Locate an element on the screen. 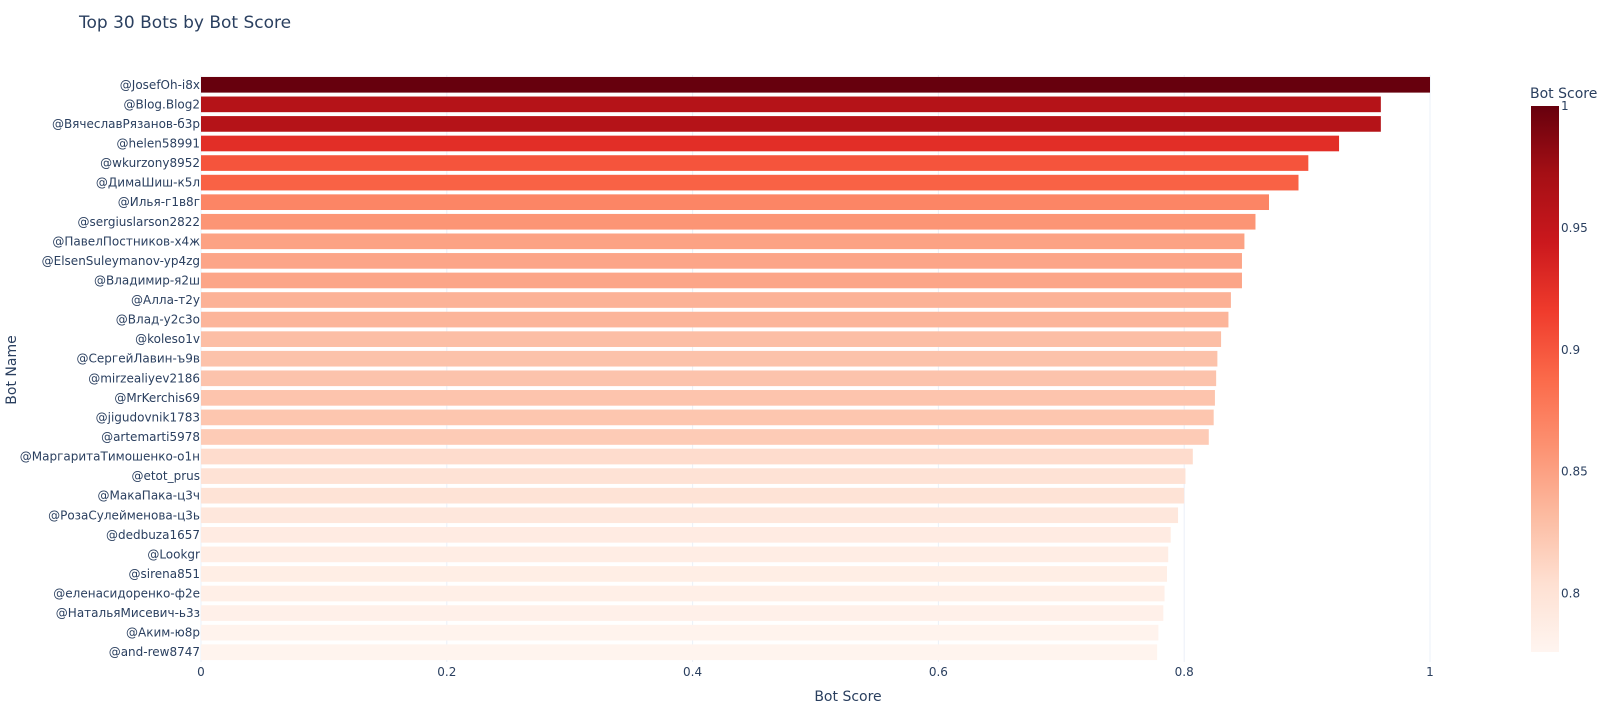  x-tick-label: 0.4 is located at coordinates (692, 672).